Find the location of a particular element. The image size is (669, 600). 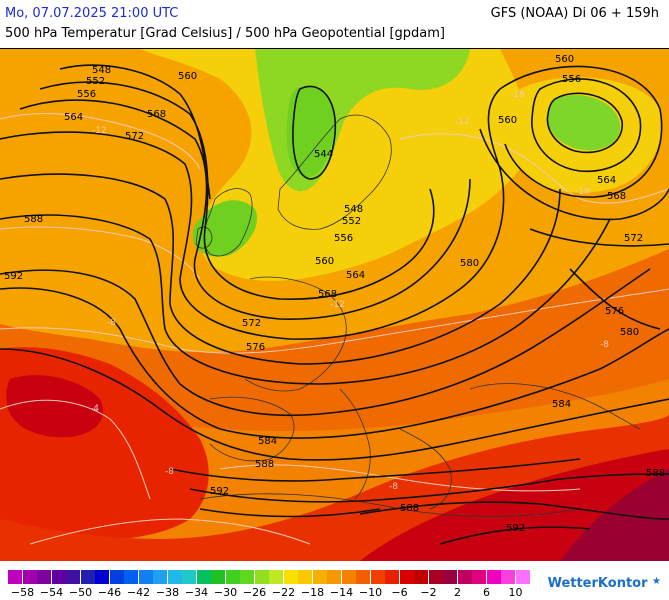

brand-logo: WetterKontor ★ is located at coordinates (604, 583).